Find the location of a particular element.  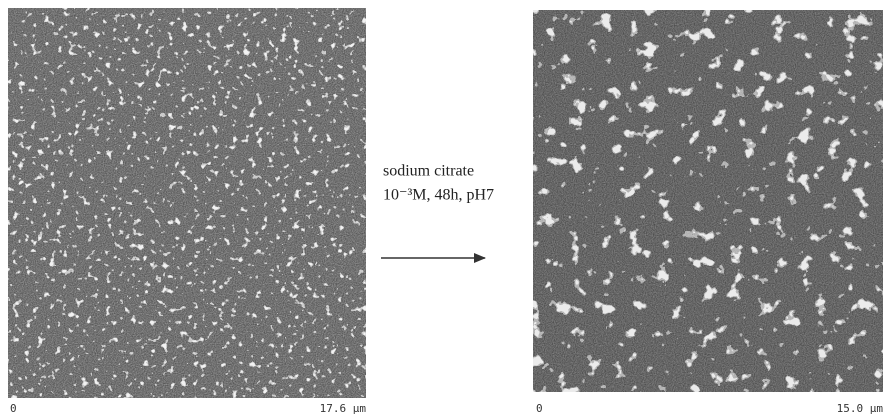

scale-end: 17.6 µm is located at coordinates (343, 408).